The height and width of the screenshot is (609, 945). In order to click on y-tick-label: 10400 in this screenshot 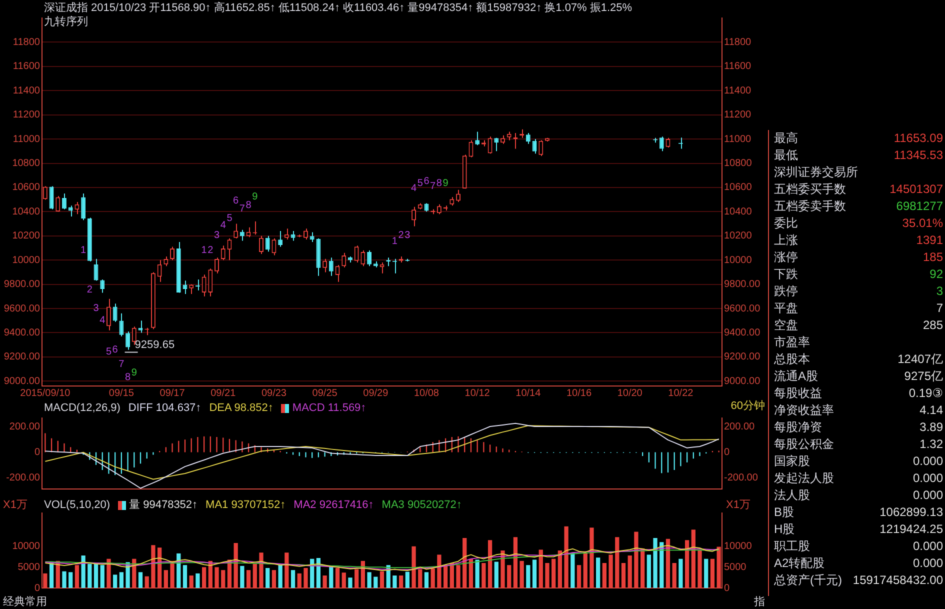, I will do `click(26, 212)`.